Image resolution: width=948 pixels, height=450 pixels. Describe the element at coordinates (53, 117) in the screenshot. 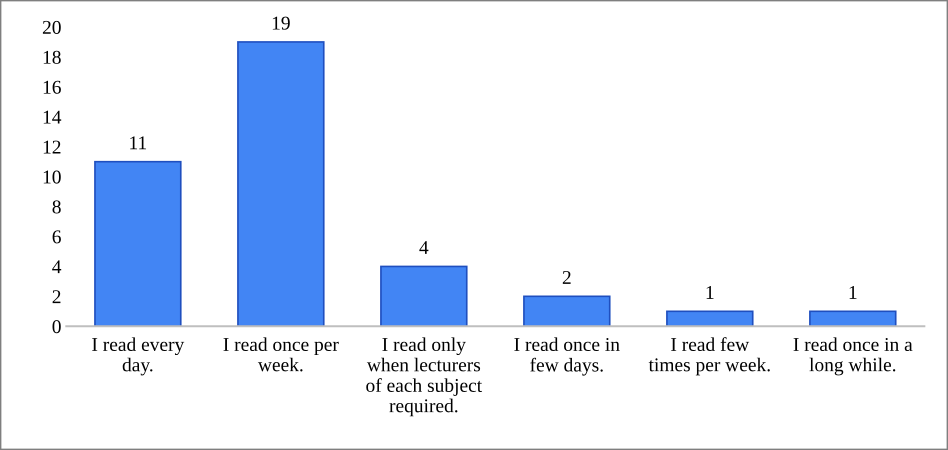

I see `y-tick-label: 14` at that location.